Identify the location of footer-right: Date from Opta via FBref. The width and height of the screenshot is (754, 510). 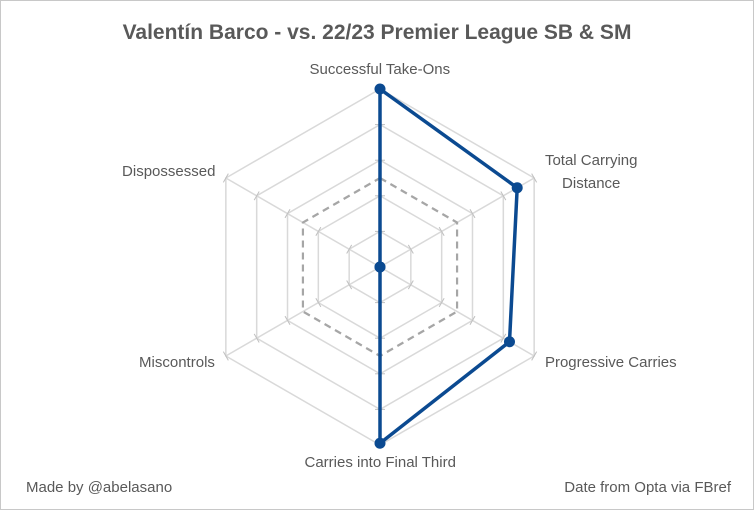
(647, 487).